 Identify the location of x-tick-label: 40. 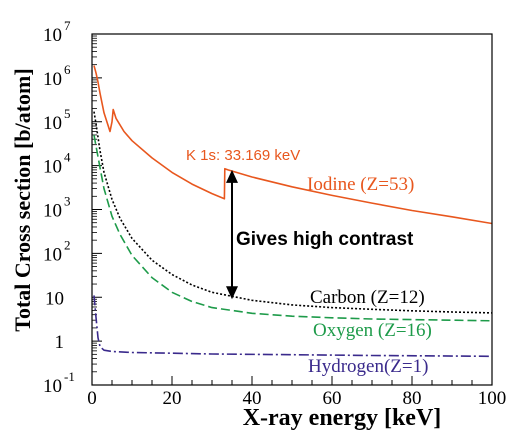
(252, 398).